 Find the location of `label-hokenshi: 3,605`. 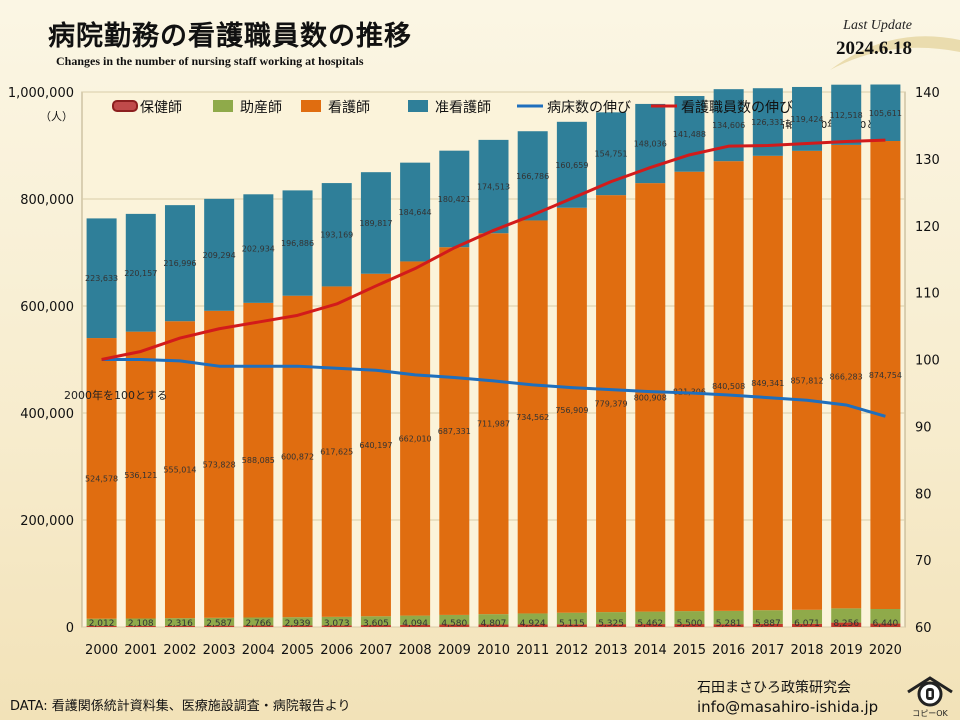

label-hokenshi: 3,605 is located at coordinates (376, 624).